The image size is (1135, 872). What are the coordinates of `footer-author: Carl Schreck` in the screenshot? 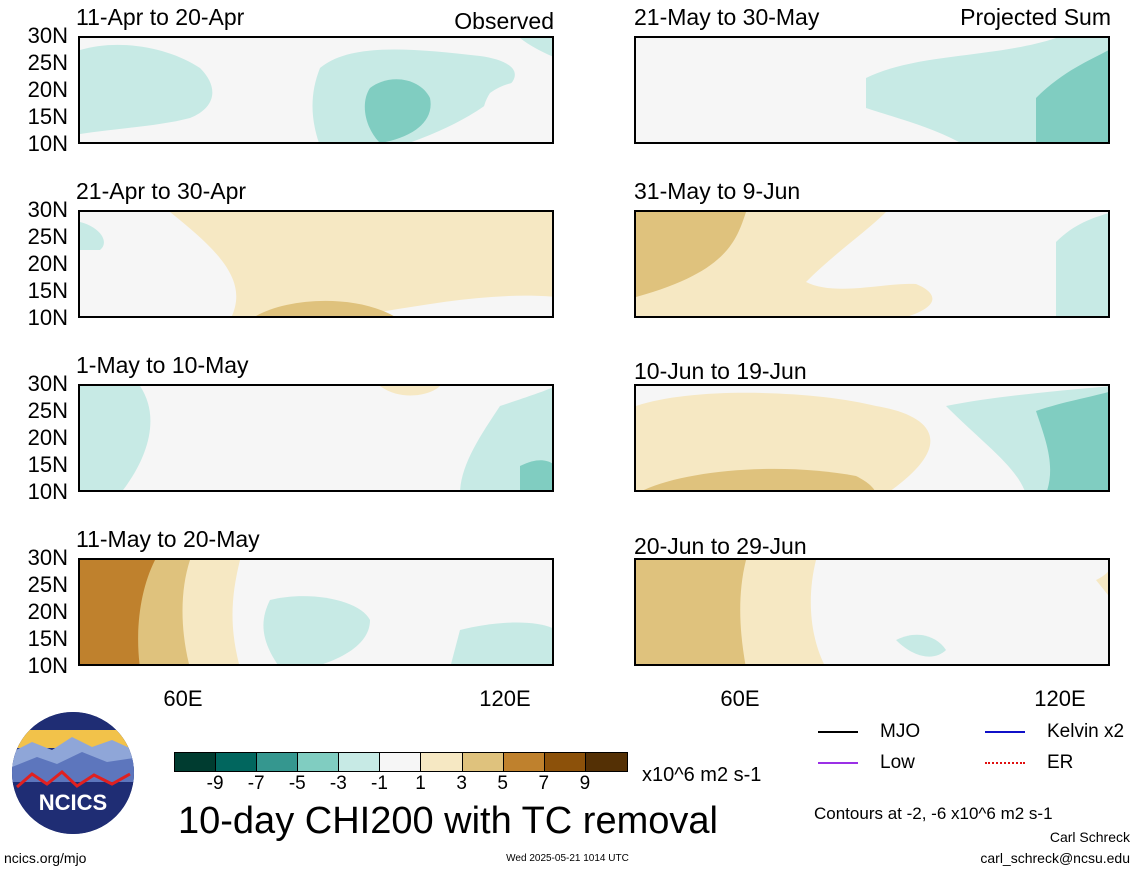 It's located at (1089, 837).